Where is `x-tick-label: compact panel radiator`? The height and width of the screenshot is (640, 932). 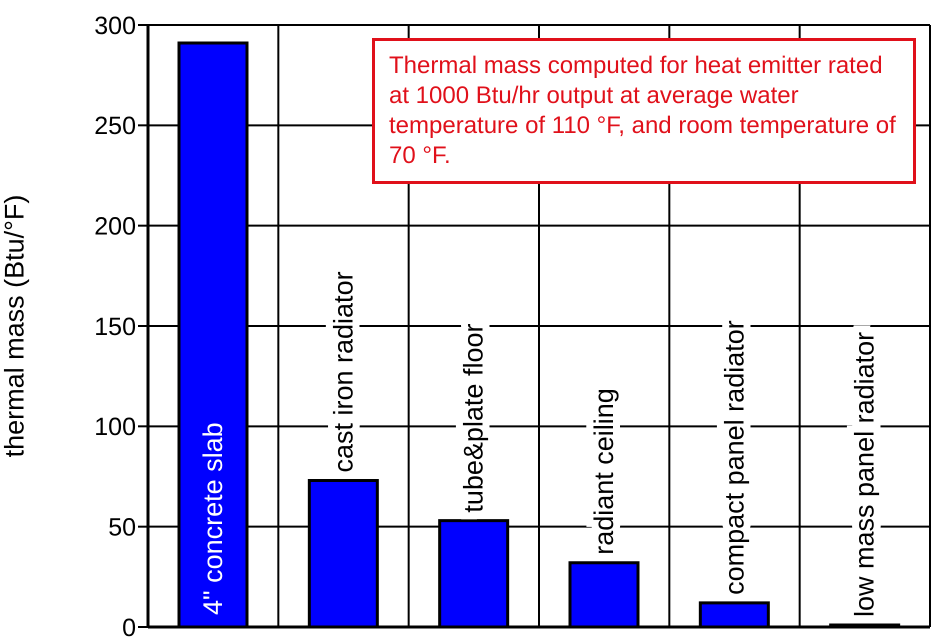 x-tick-label: compact panel radiator is located at coordinates (734, 457).